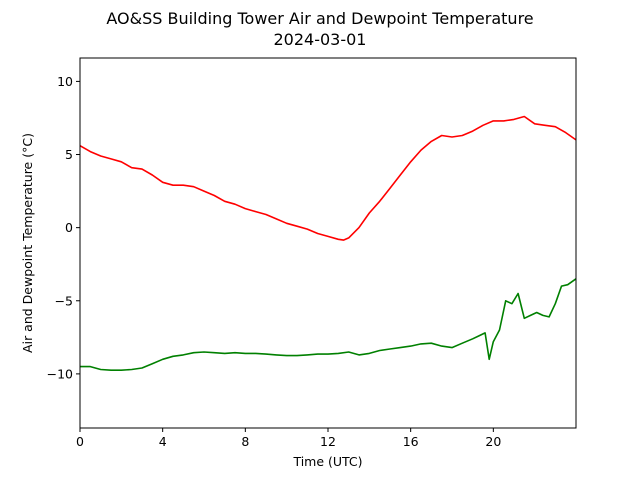  I want to click on y-tick-label: 10, so click(65, 81).